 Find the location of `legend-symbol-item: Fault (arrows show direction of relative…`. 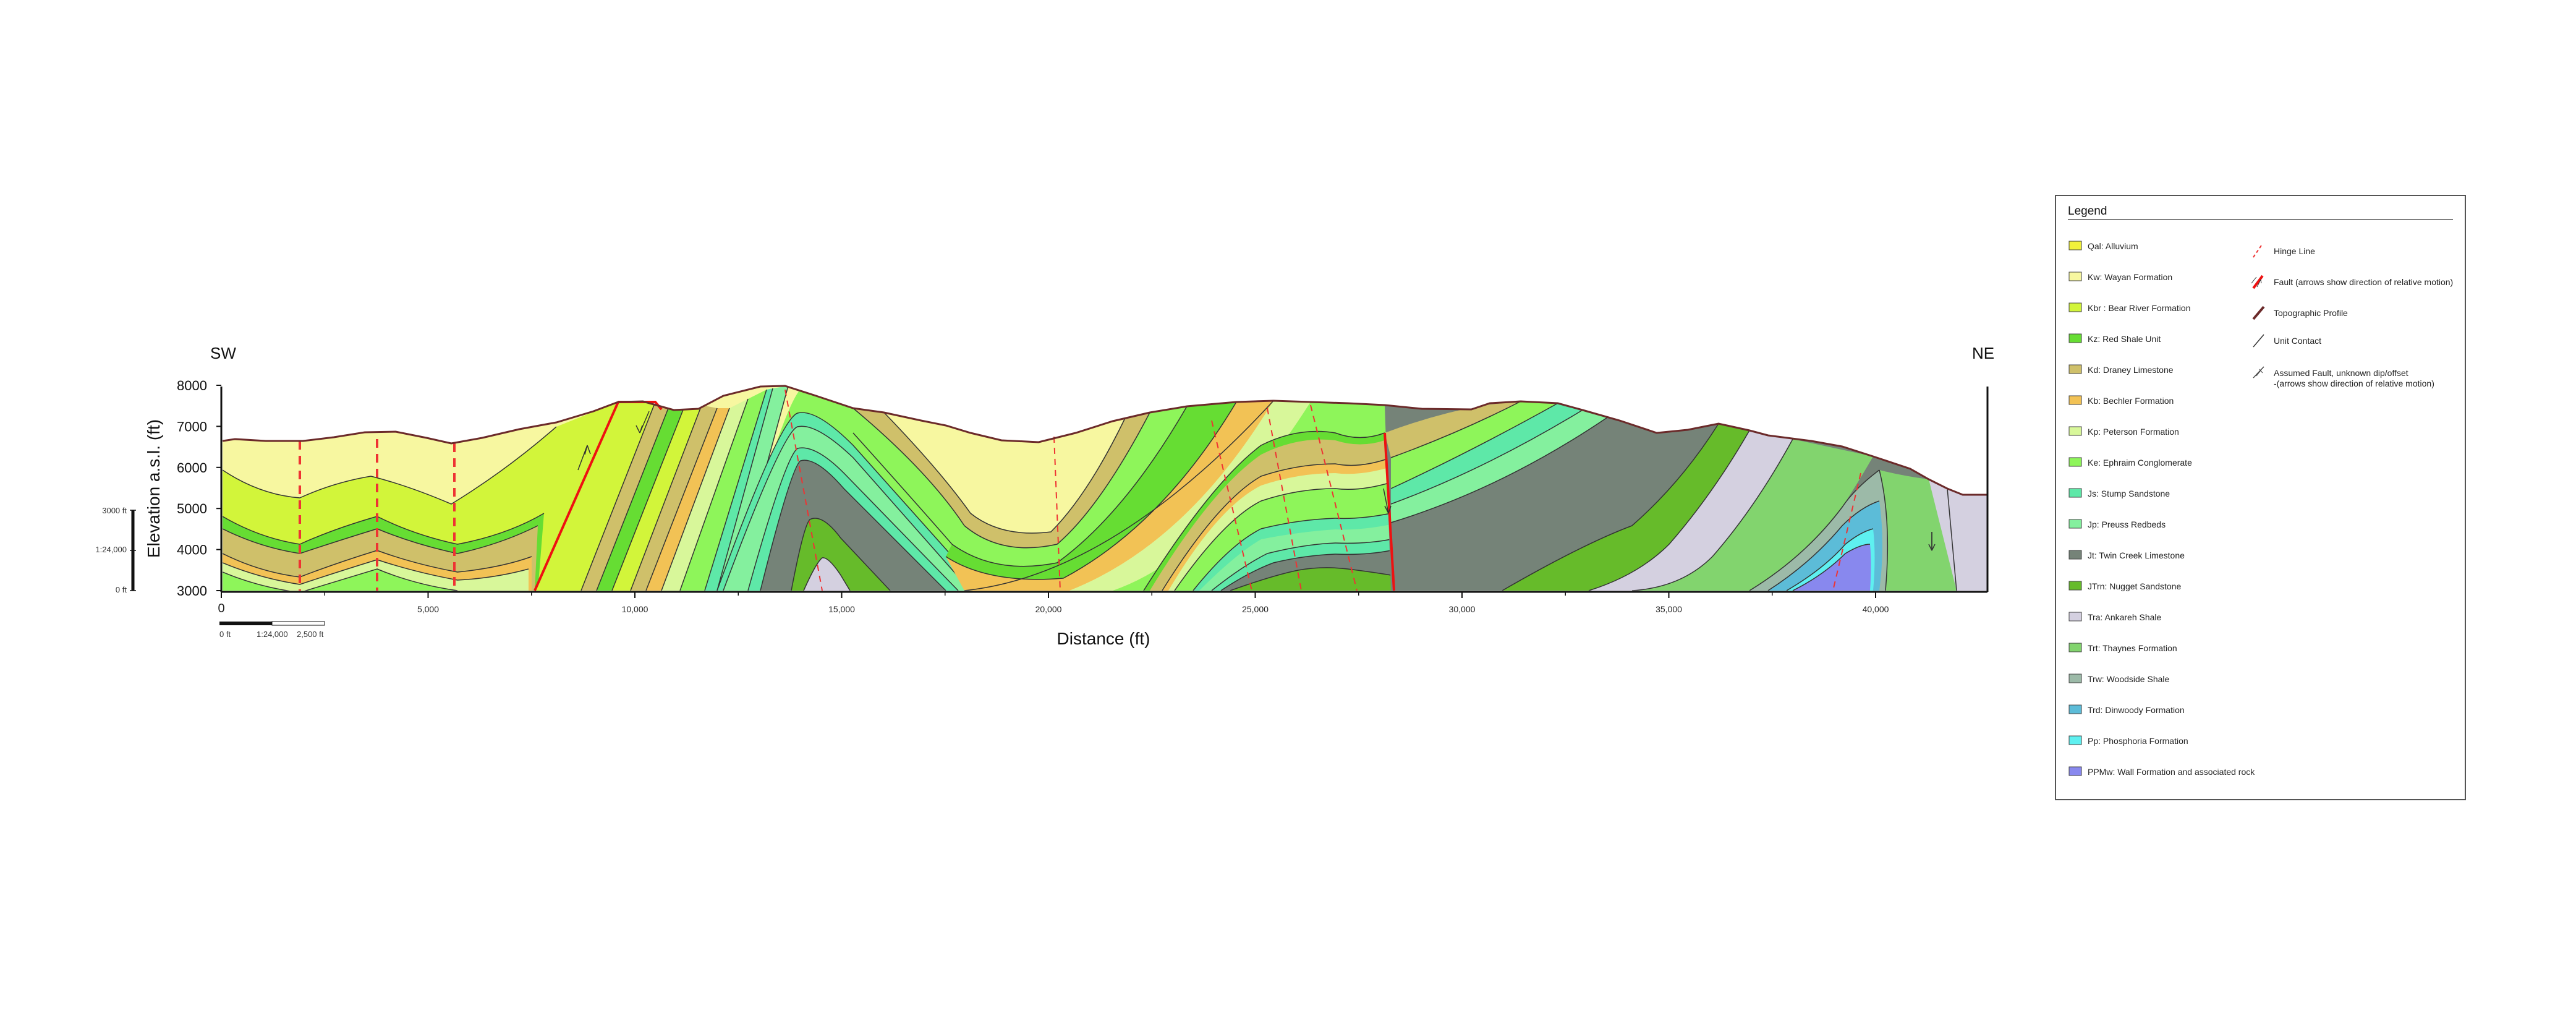

legend-symbol-item: Fault (arrows show direction of relative… is located at coordinates (2352, 282).